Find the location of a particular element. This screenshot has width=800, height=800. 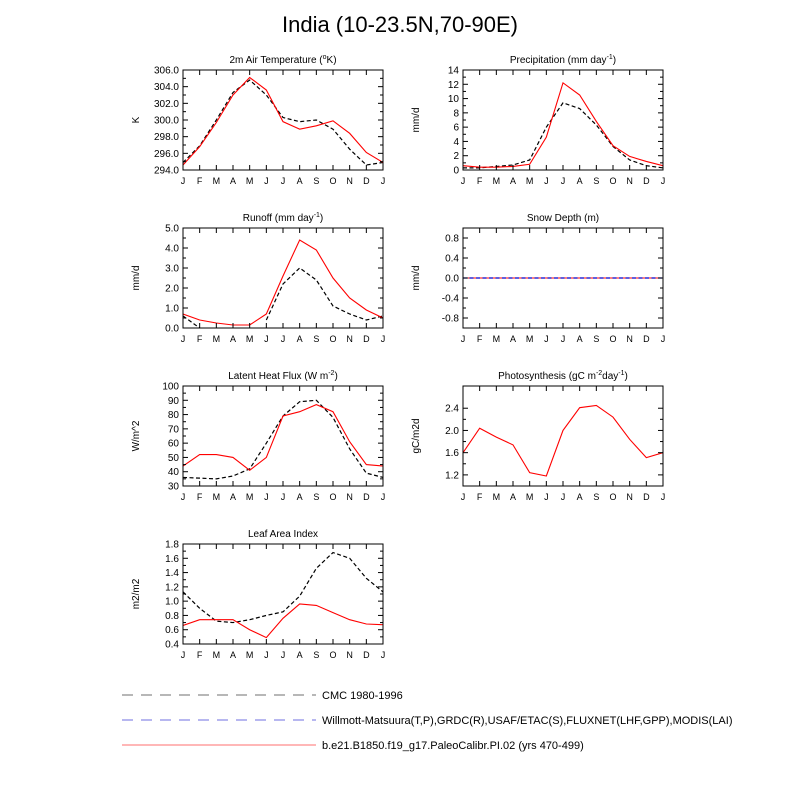

y-tick-label: 6 is located at coordinates (456, 128).